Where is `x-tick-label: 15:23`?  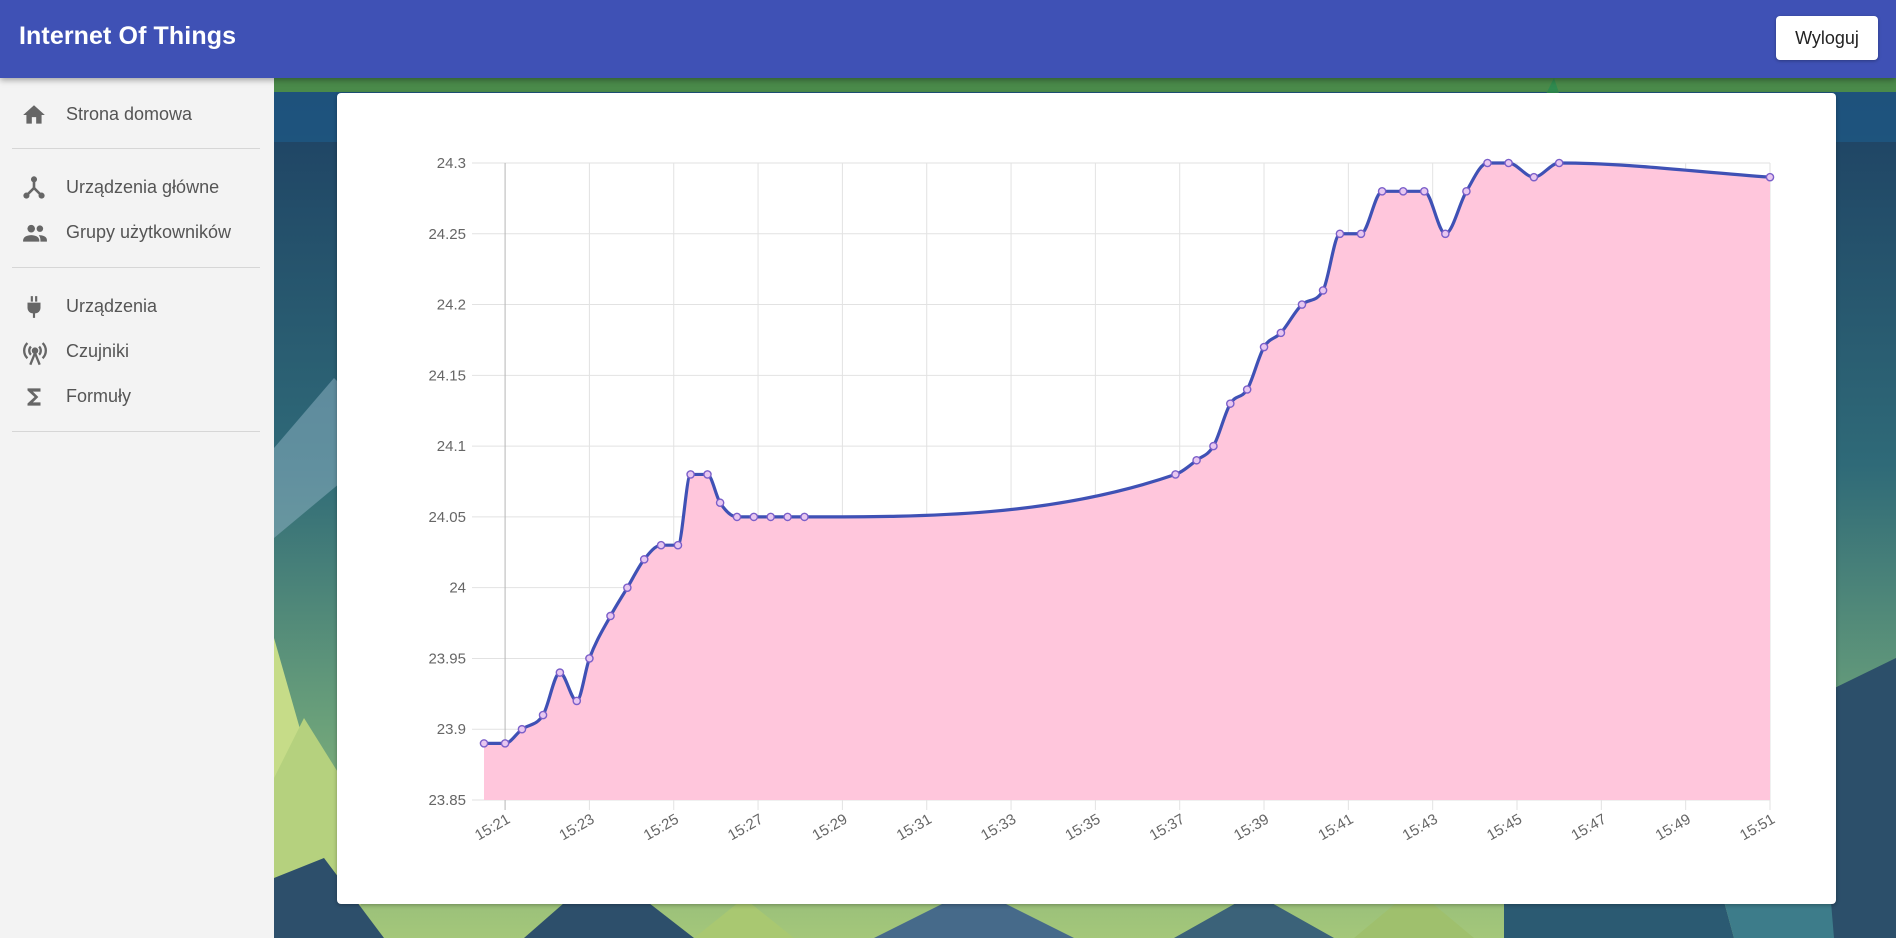 x-tick-label: 15:23 is located at coordinates (576, 827).